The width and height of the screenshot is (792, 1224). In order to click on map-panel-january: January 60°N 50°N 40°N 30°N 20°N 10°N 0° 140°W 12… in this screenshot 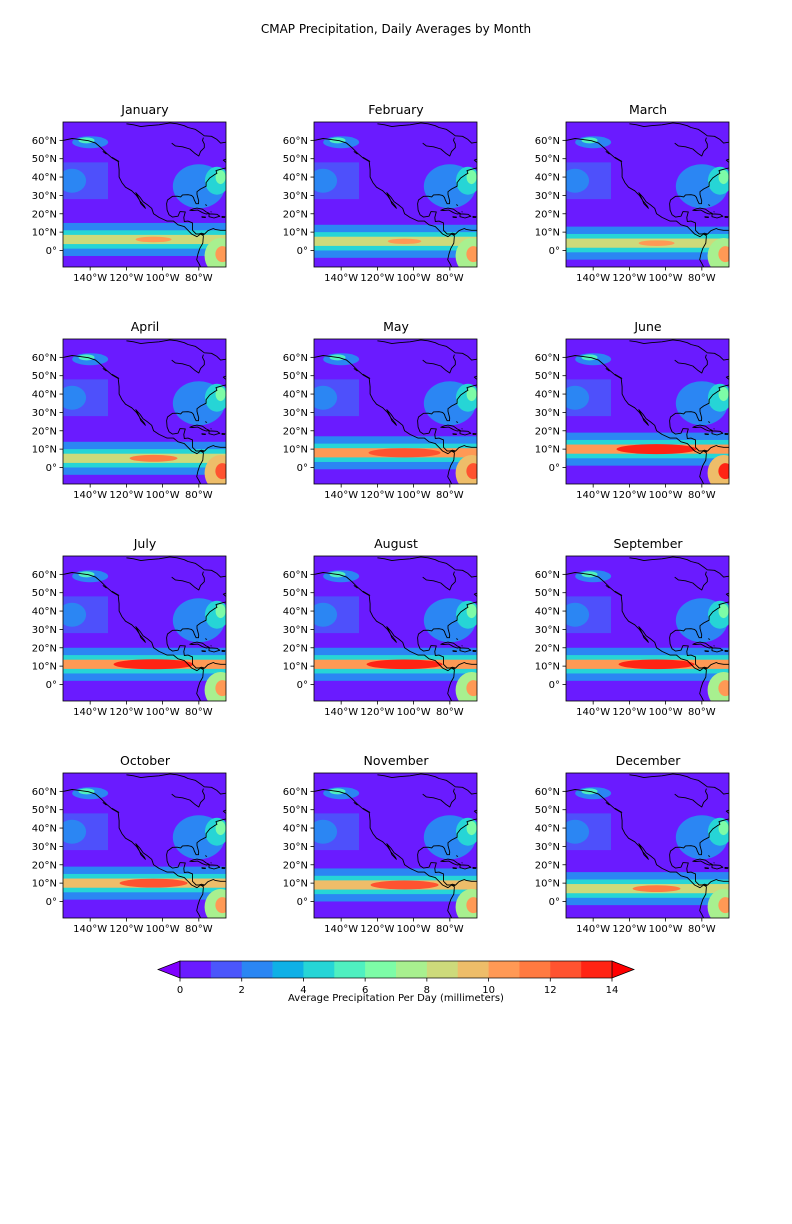, I will do `click(153, 202)`.